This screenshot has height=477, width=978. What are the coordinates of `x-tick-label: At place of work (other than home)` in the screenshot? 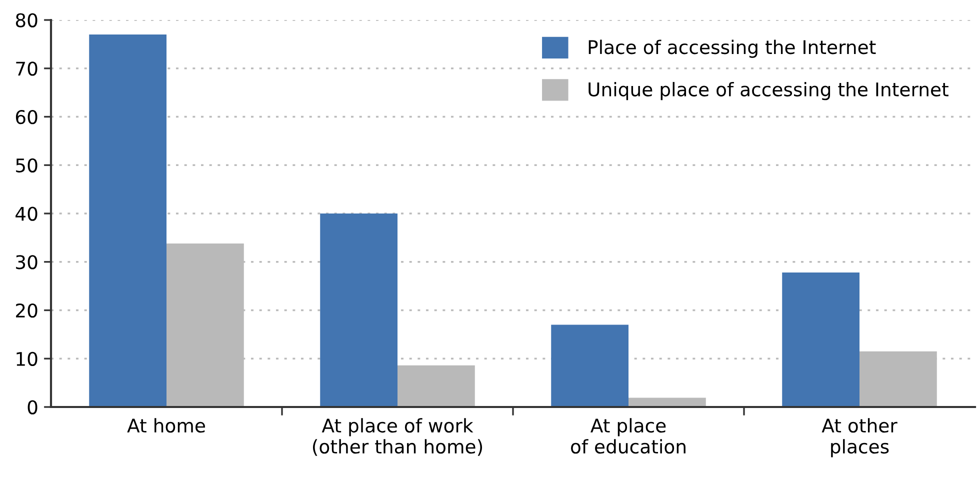 It's located at (397, 437).